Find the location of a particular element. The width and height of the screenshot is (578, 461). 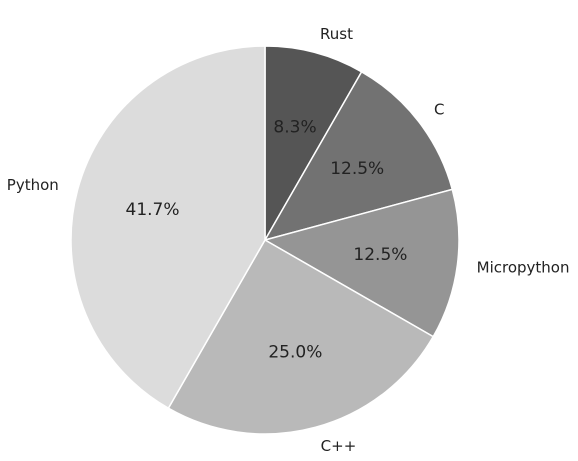

pie-category-label-python: Python is located at coordinates (33, 185).